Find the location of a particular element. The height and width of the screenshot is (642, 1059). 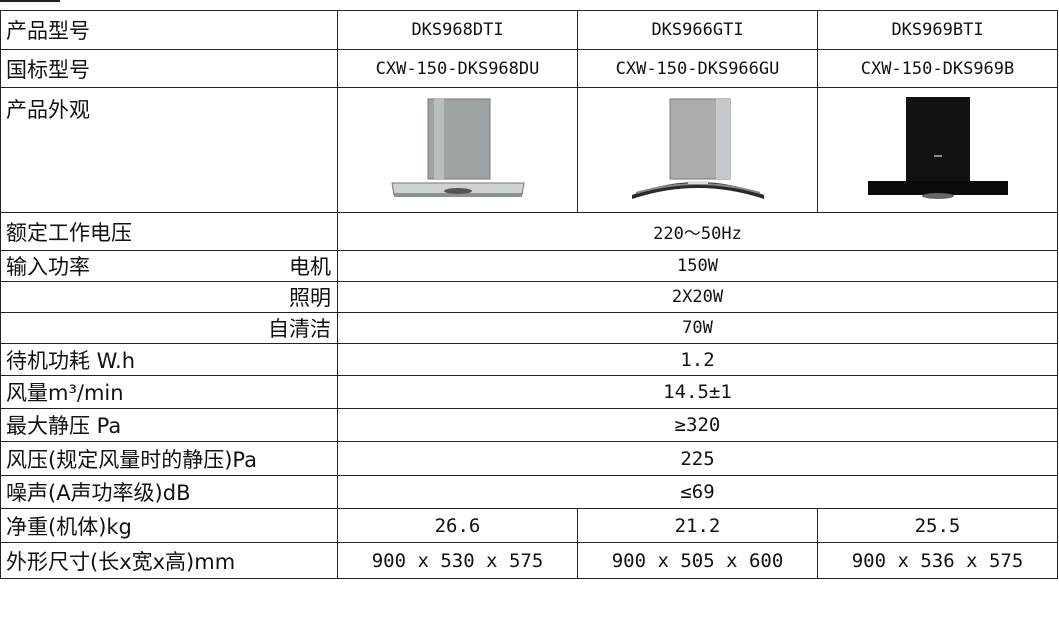

row-voltage: 额定工作电压 220～50Hz is located at coordinates (529, 231).